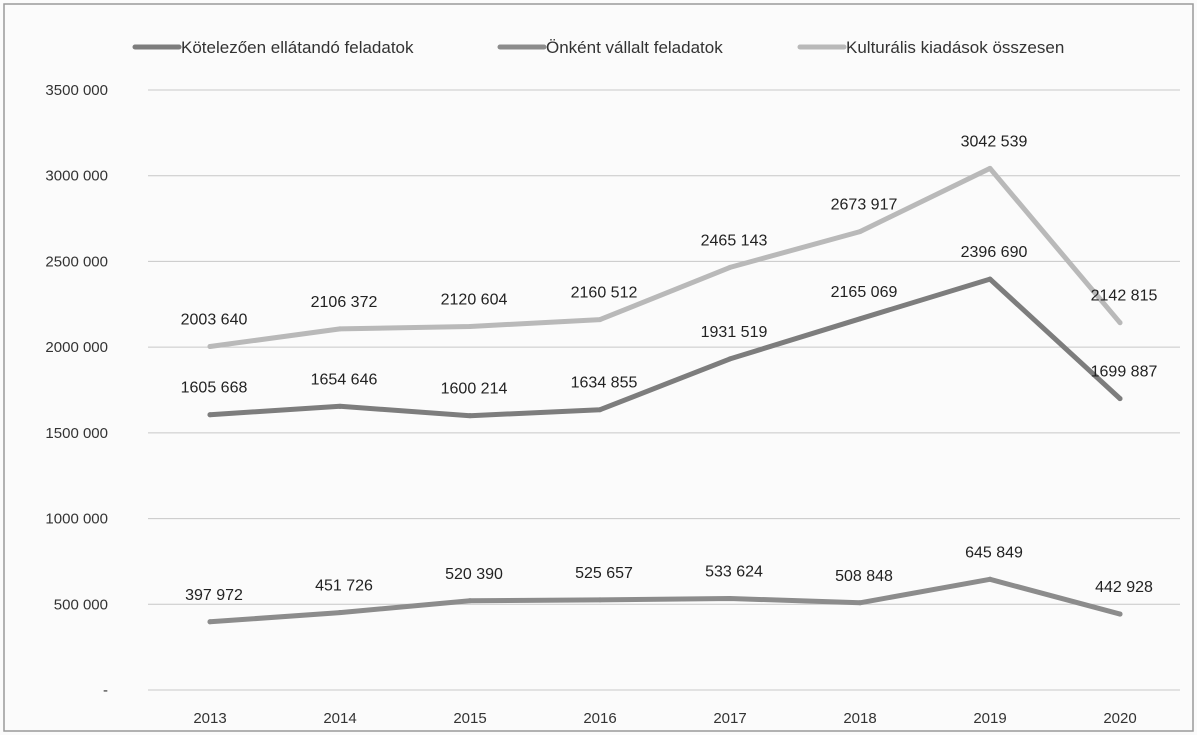 The width and height of the screenshot is (1197, 735). I want to click on data-label: 1654 646, so click(344, 379).